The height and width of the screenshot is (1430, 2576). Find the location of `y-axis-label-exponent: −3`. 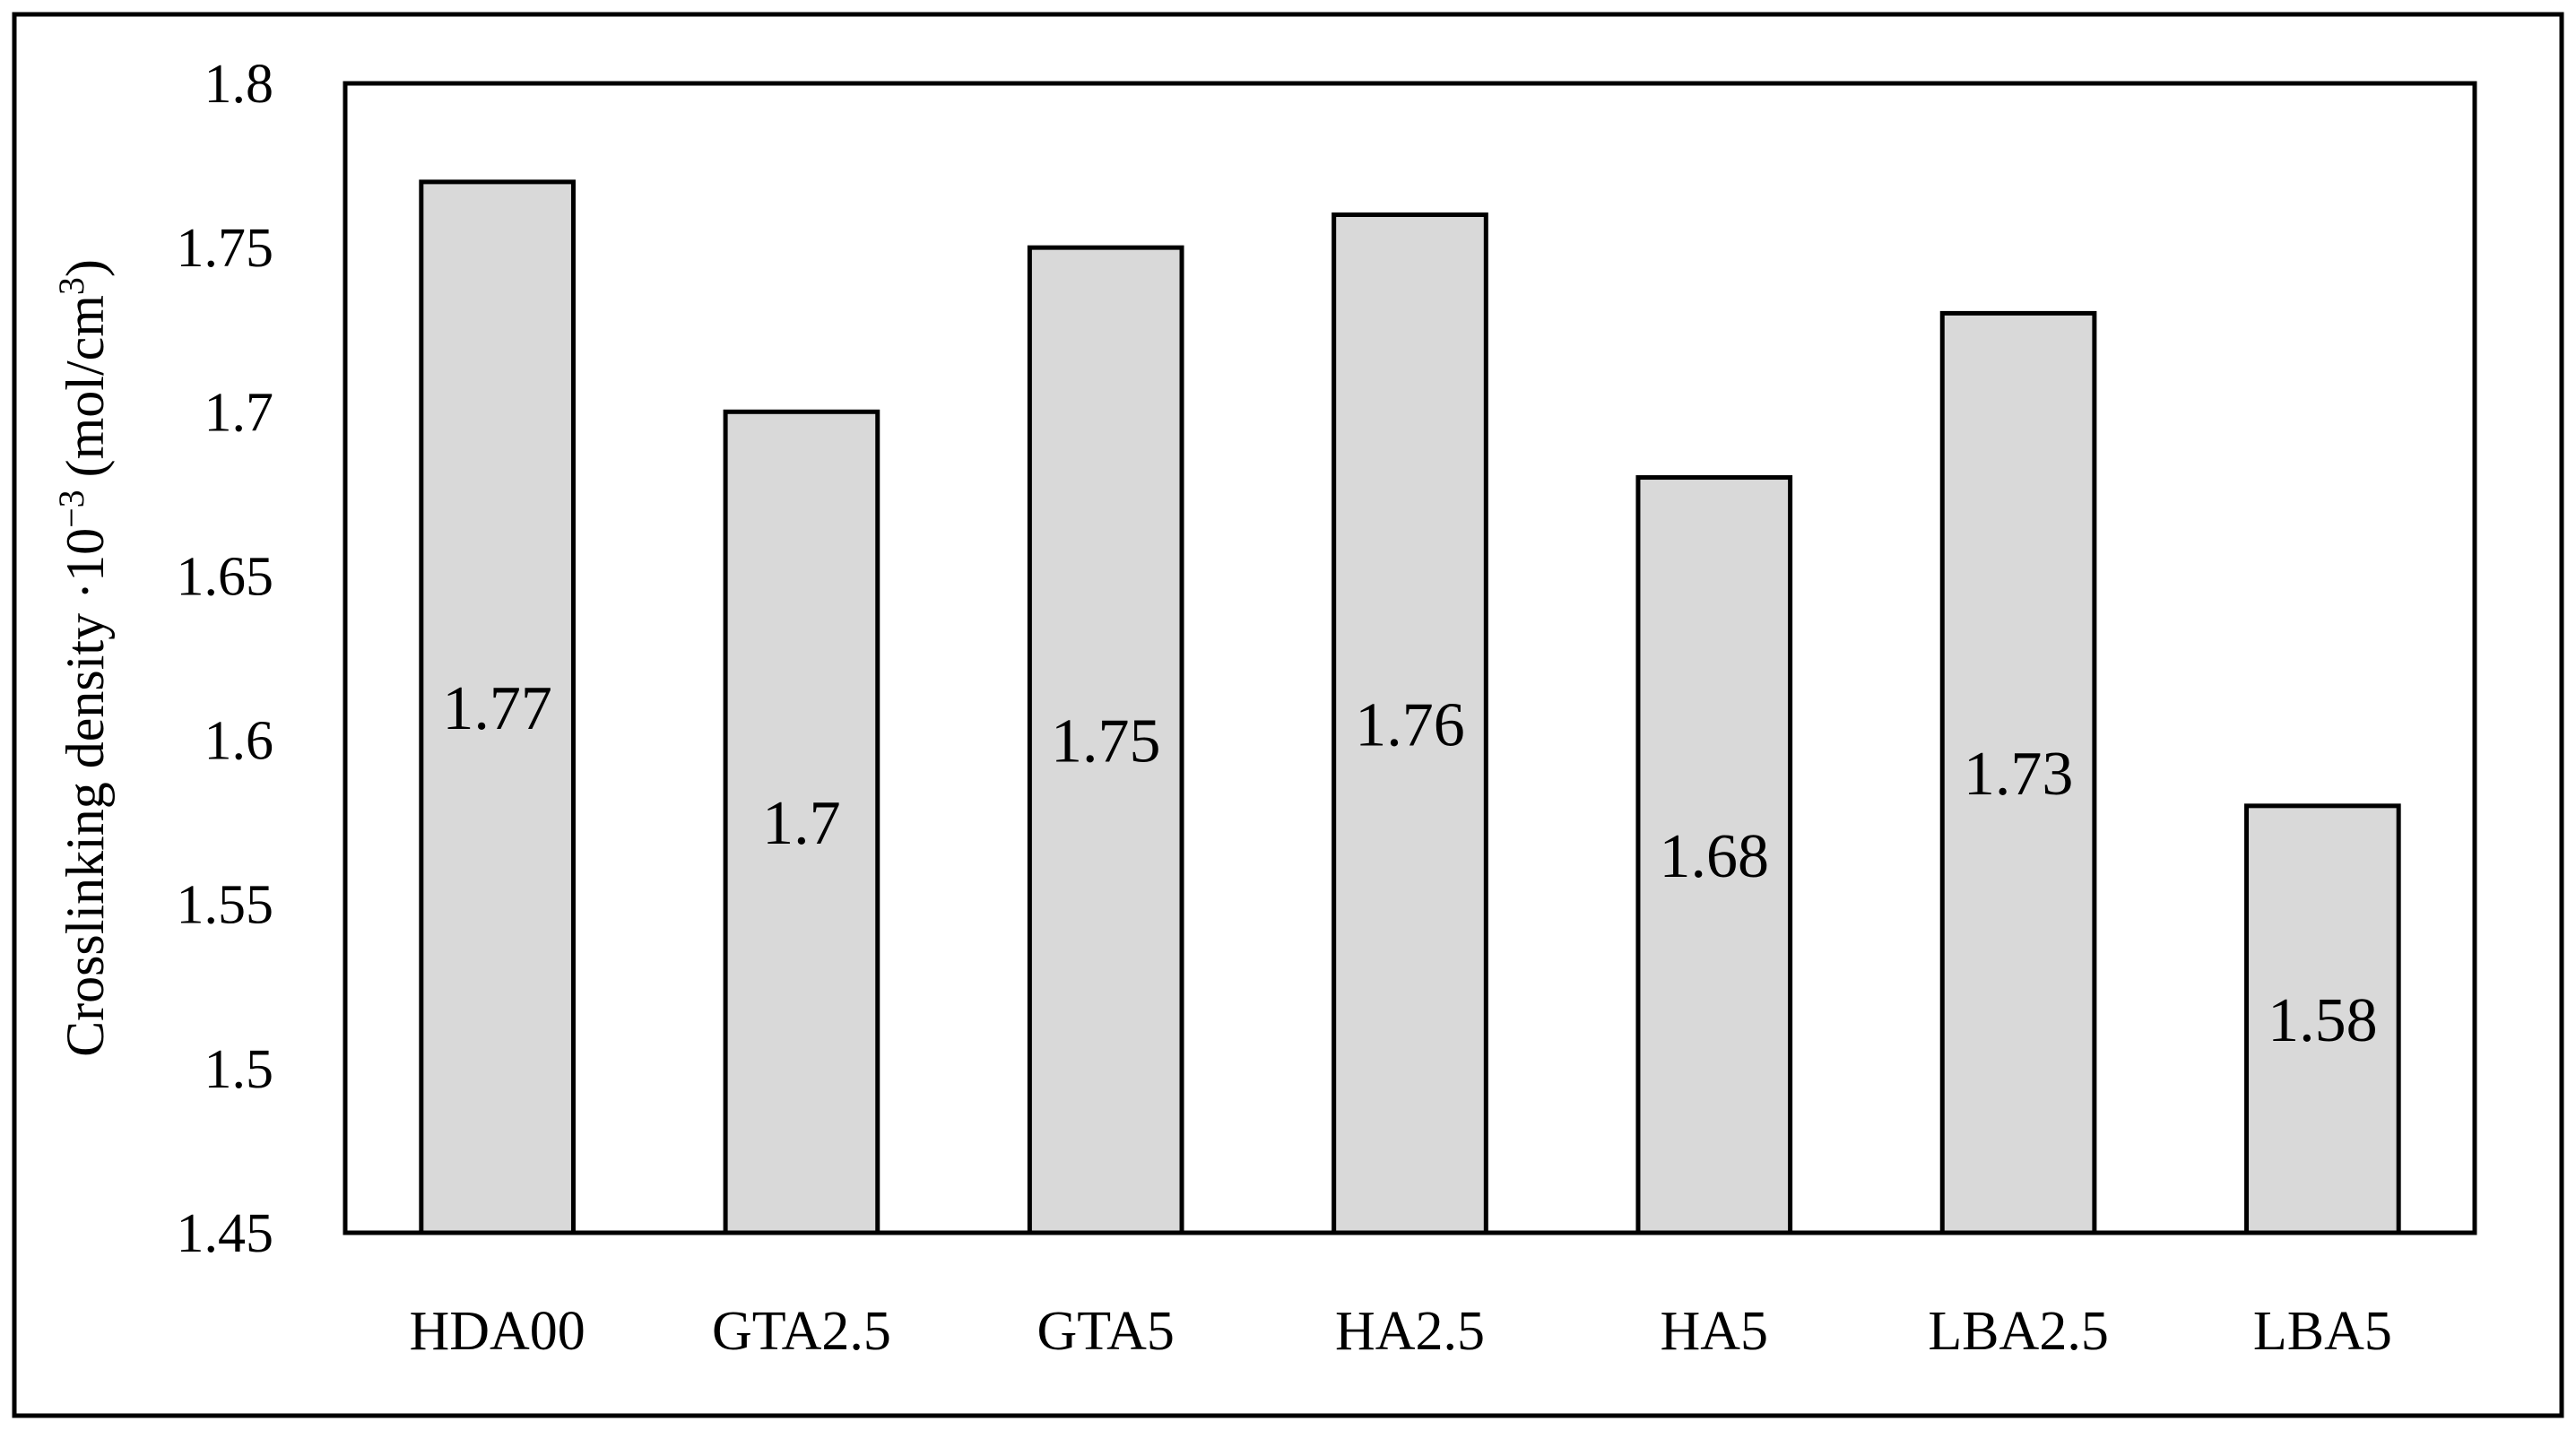

y-axis-label-exponent: −3 is located at coordinates (71, 509).